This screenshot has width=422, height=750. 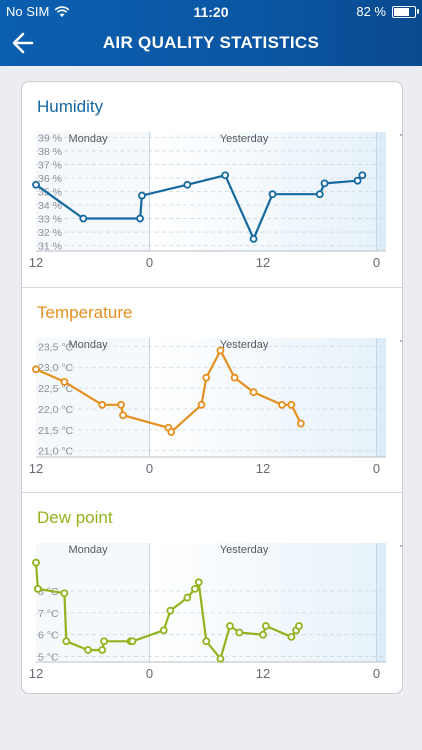 What do you see at coordinates (371, 11) in the screenshot?
I see `battery-percent: 82 %` at bounding box center [371, 11].